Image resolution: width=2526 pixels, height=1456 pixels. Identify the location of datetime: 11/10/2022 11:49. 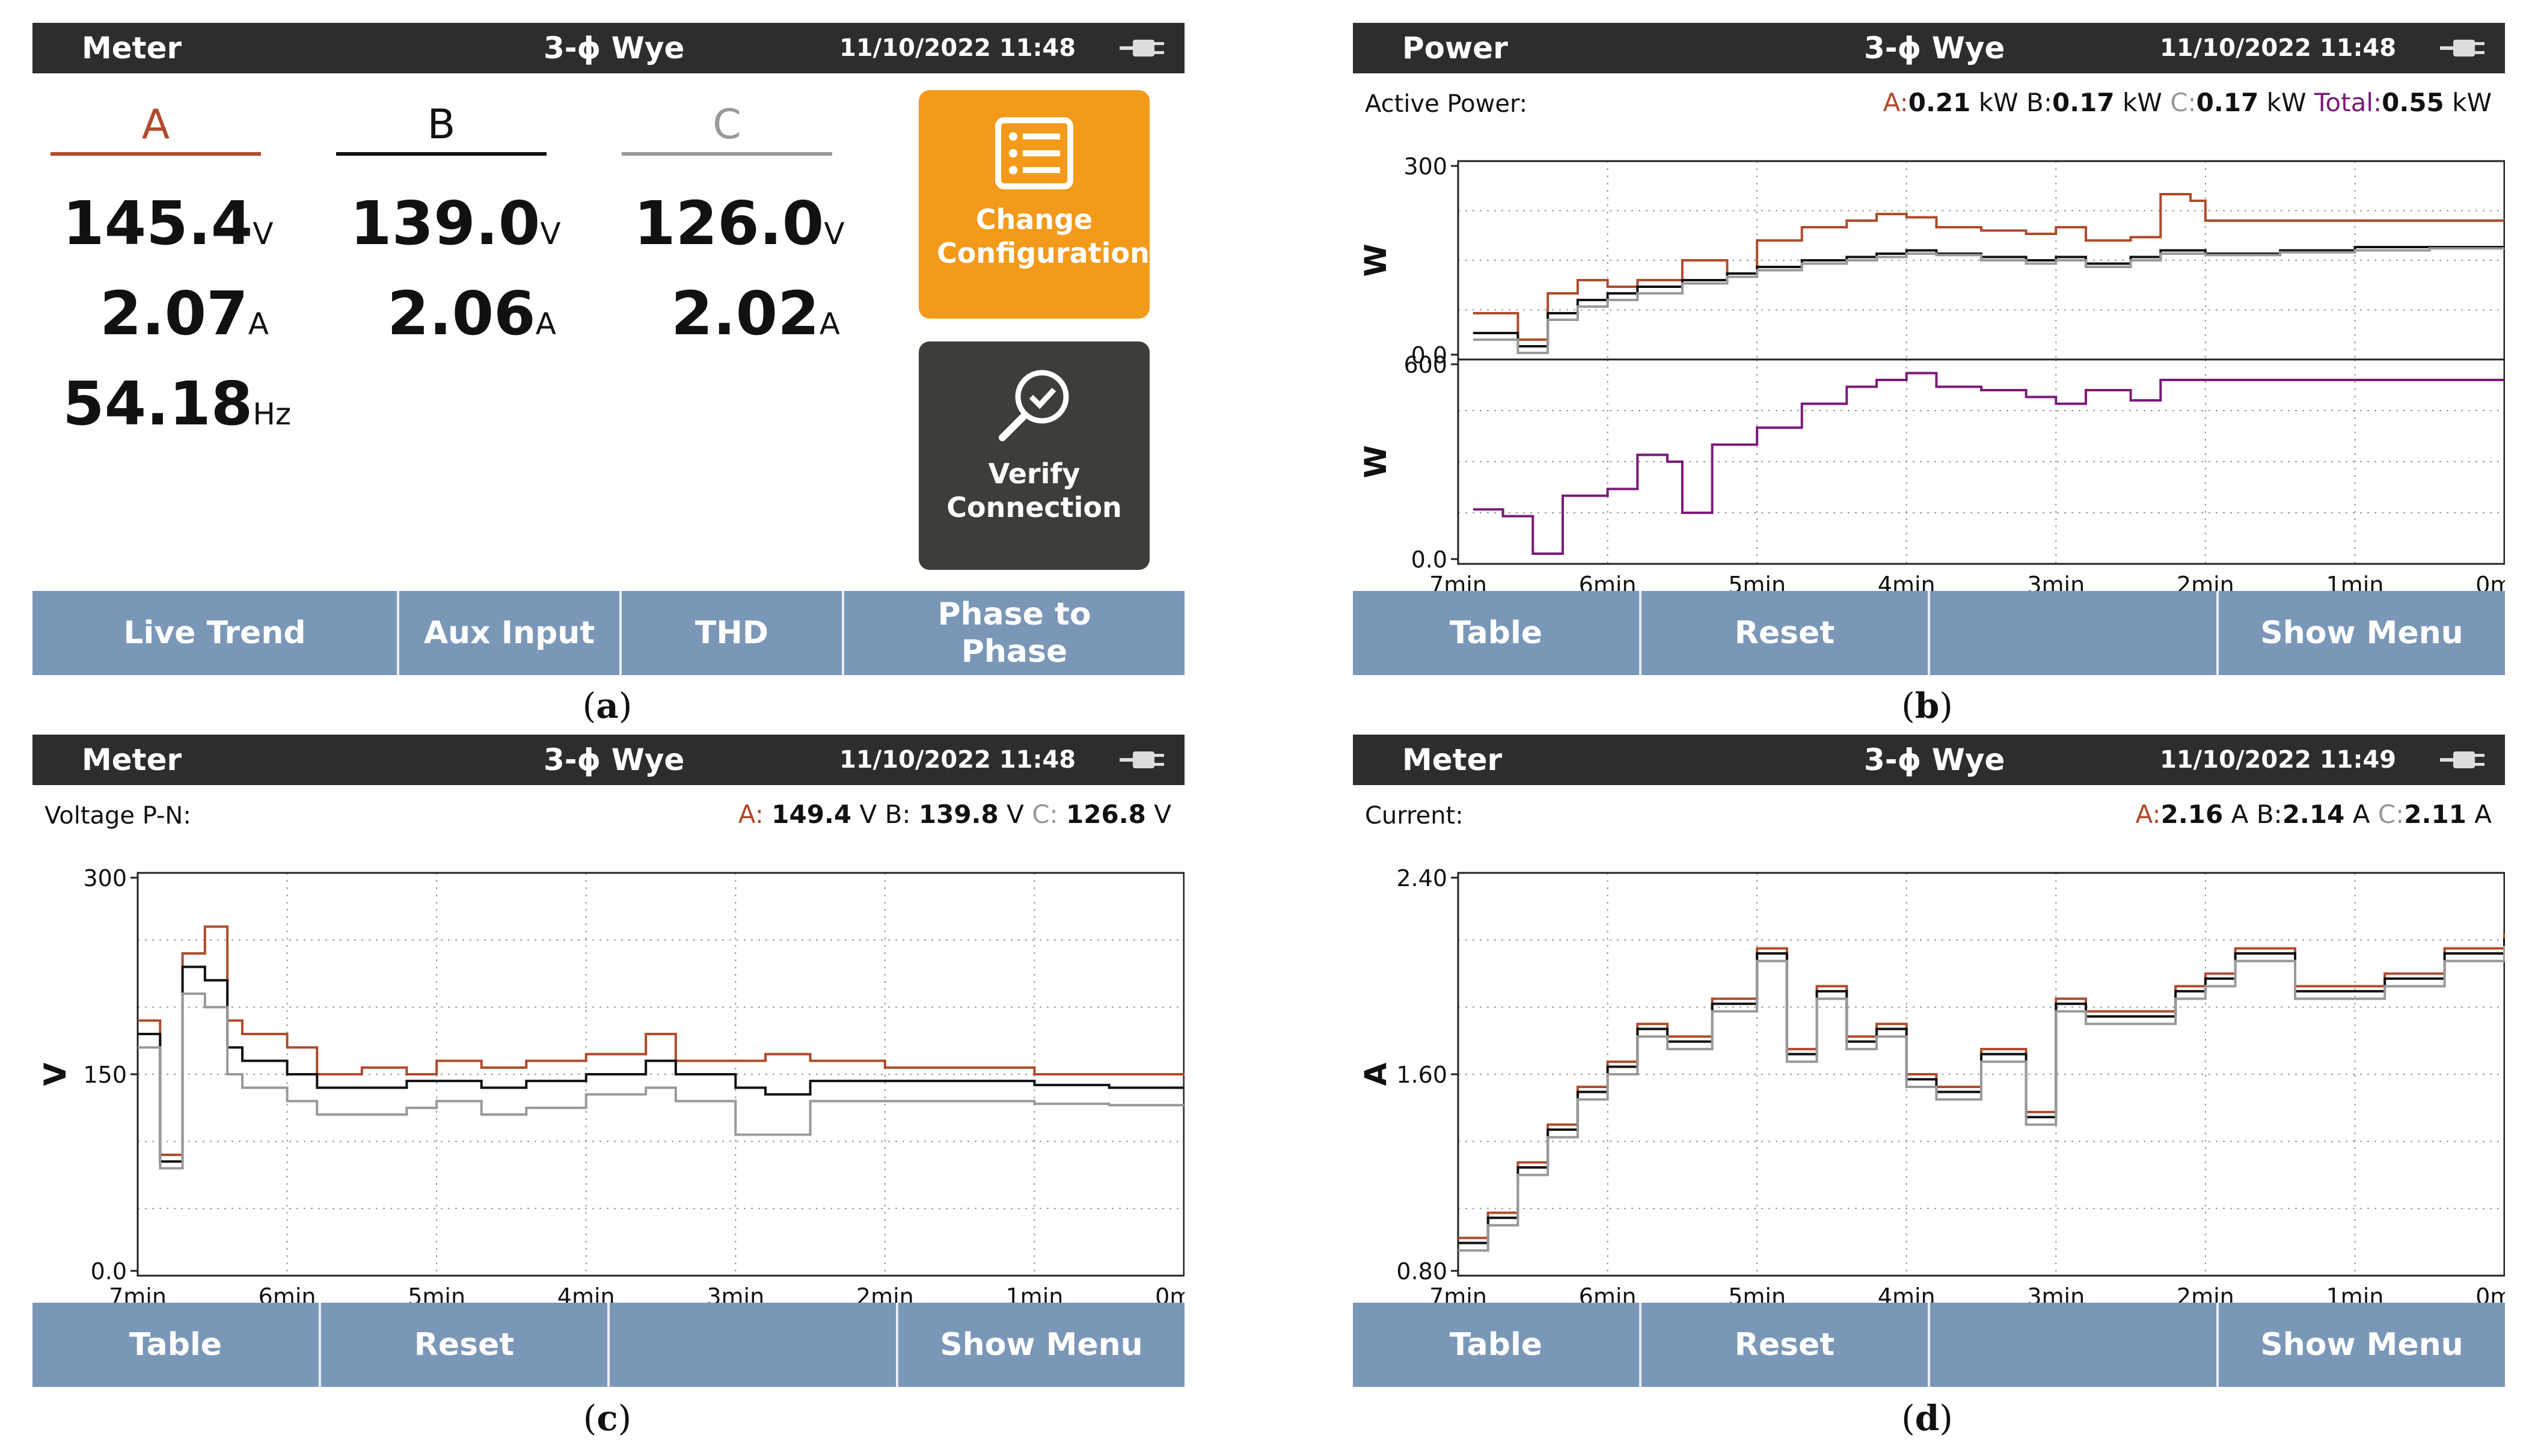
(2278, 760).